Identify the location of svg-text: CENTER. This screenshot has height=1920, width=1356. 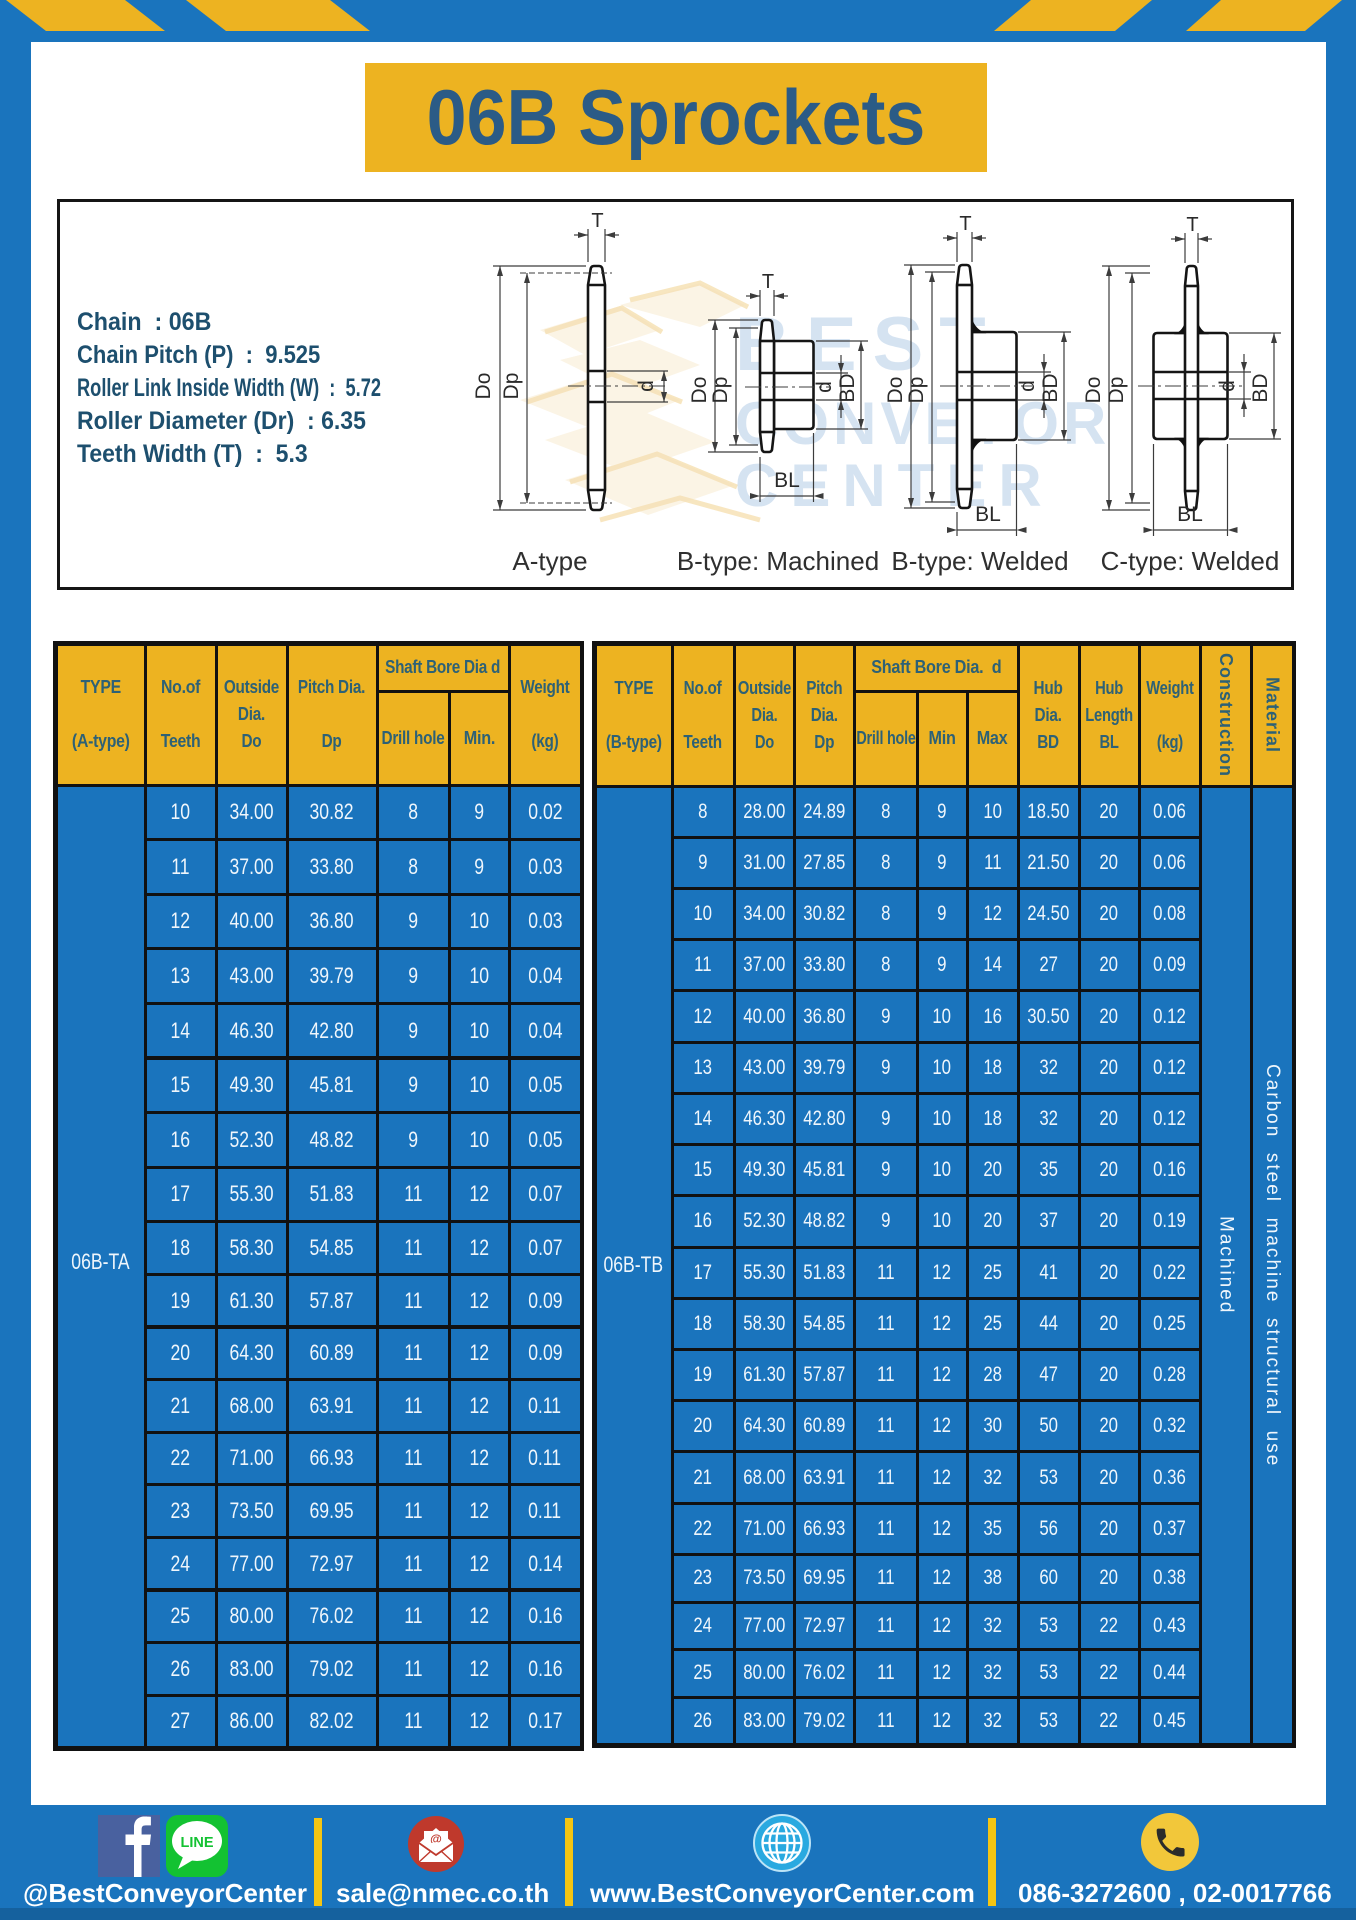
(894, 485).